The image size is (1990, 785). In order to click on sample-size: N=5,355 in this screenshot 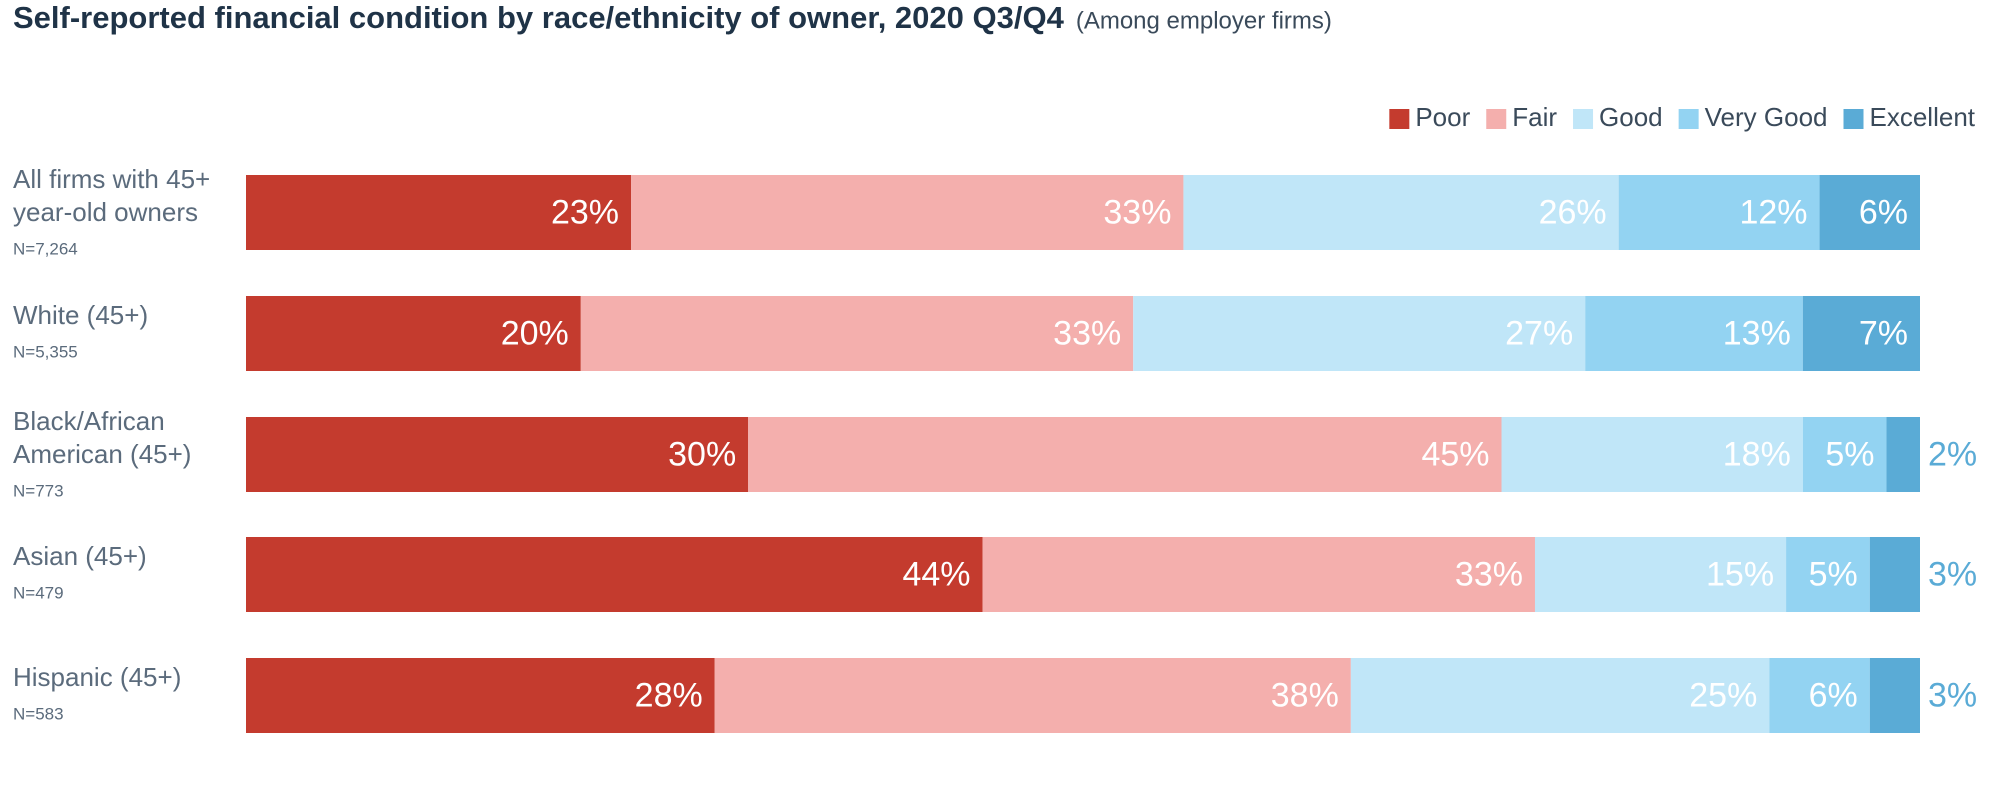, I will do `click(45, 351)`.